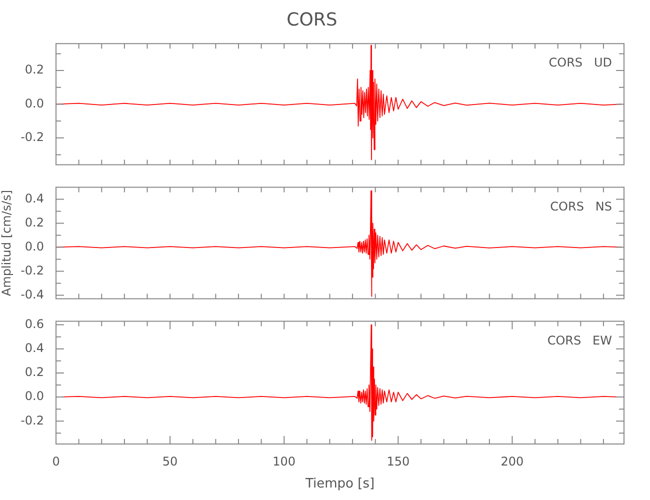  Describe the element at coordinates (284, 461) in the screenshot. I see `x-tick-label: 100` at that location.